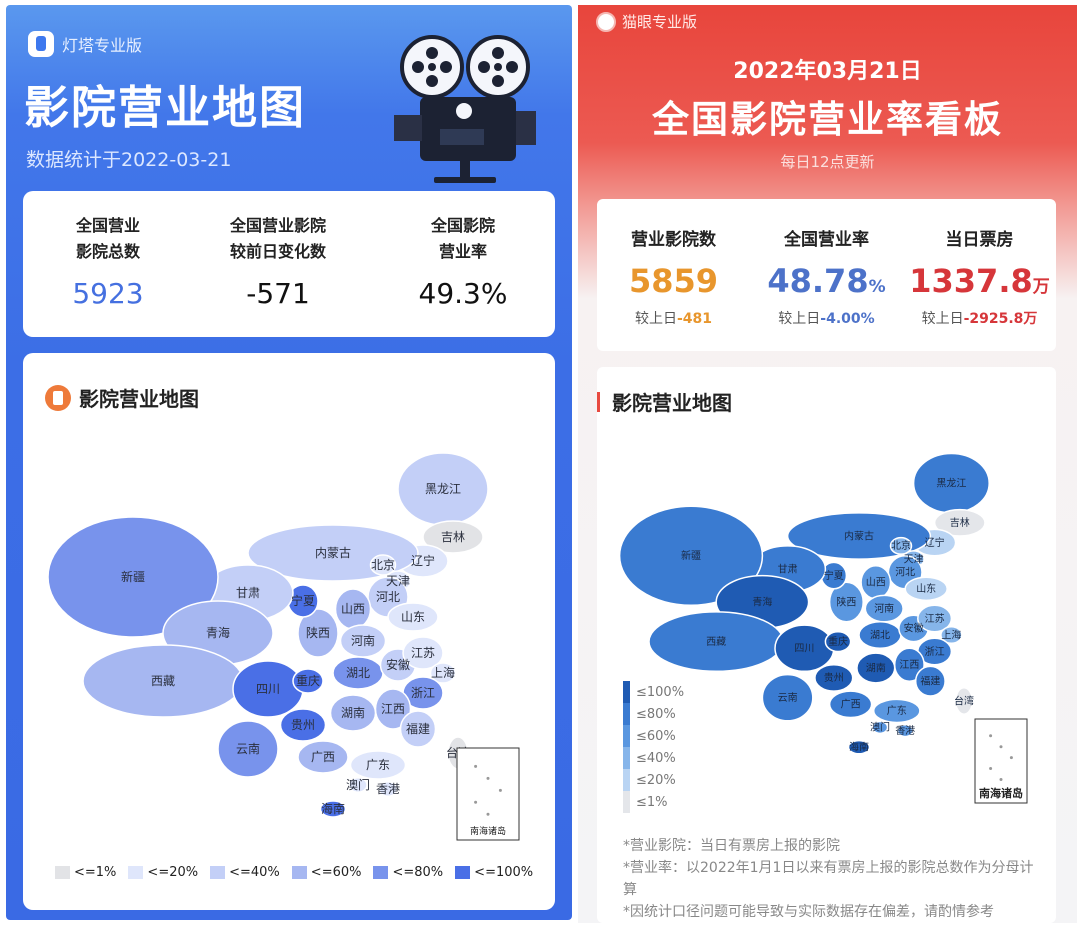  What do you see at coordinates (930, 681) in the screenshot?
I see `province-label: 福建` at bounding box center [930, 681].